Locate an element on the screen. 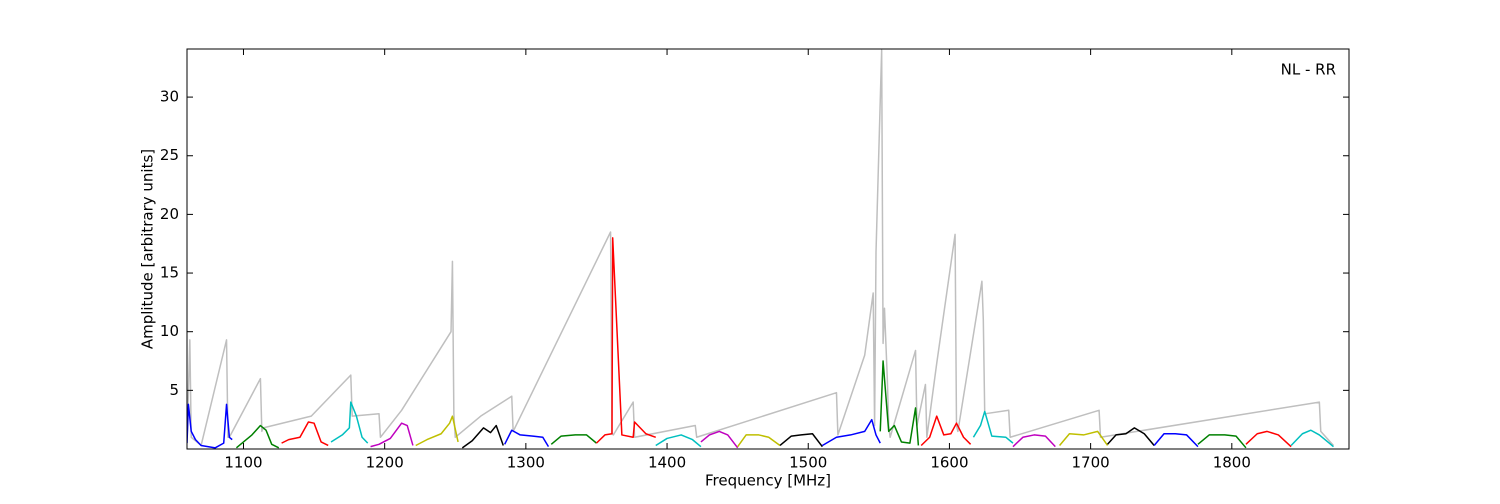 The height and width of the screenshot is (504, 1500). x-tick-label: 1400 is located at coordinates (667, 463).